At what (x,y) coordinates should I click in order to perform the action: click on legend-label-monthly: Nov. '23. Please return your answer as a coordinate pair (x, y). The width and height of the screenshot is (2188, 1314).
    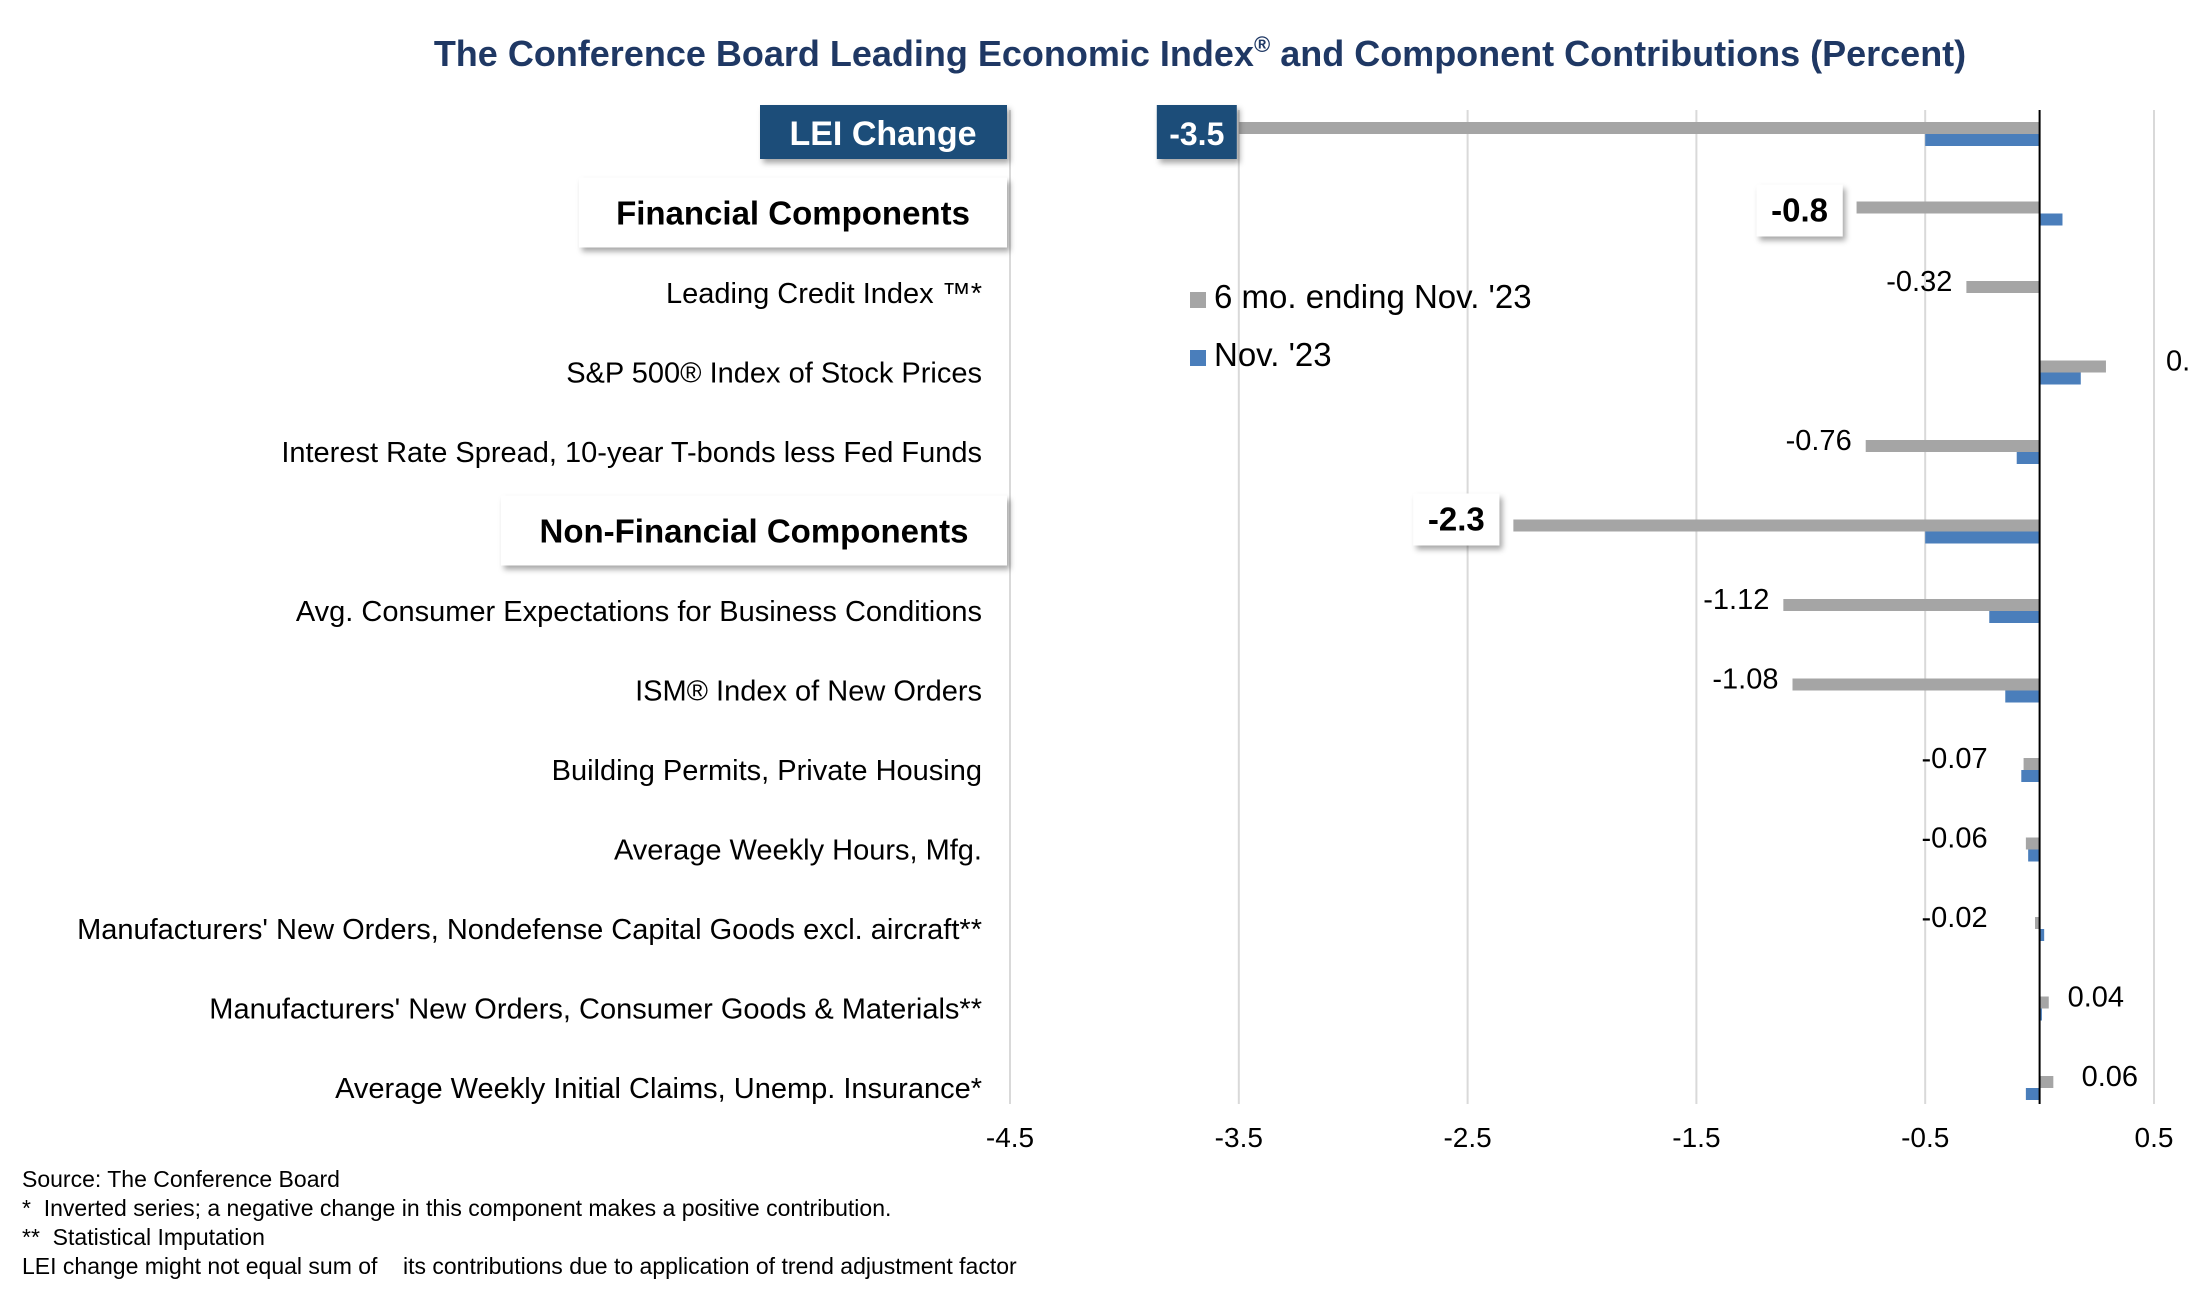
    Looking at the image, I should click on (1273, 354).